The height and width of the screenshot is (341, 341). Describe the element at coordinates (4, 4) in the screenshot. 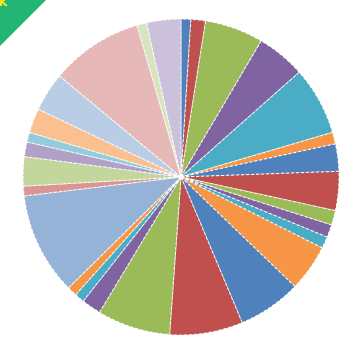

I see `corner-badge-text: K` at that location.